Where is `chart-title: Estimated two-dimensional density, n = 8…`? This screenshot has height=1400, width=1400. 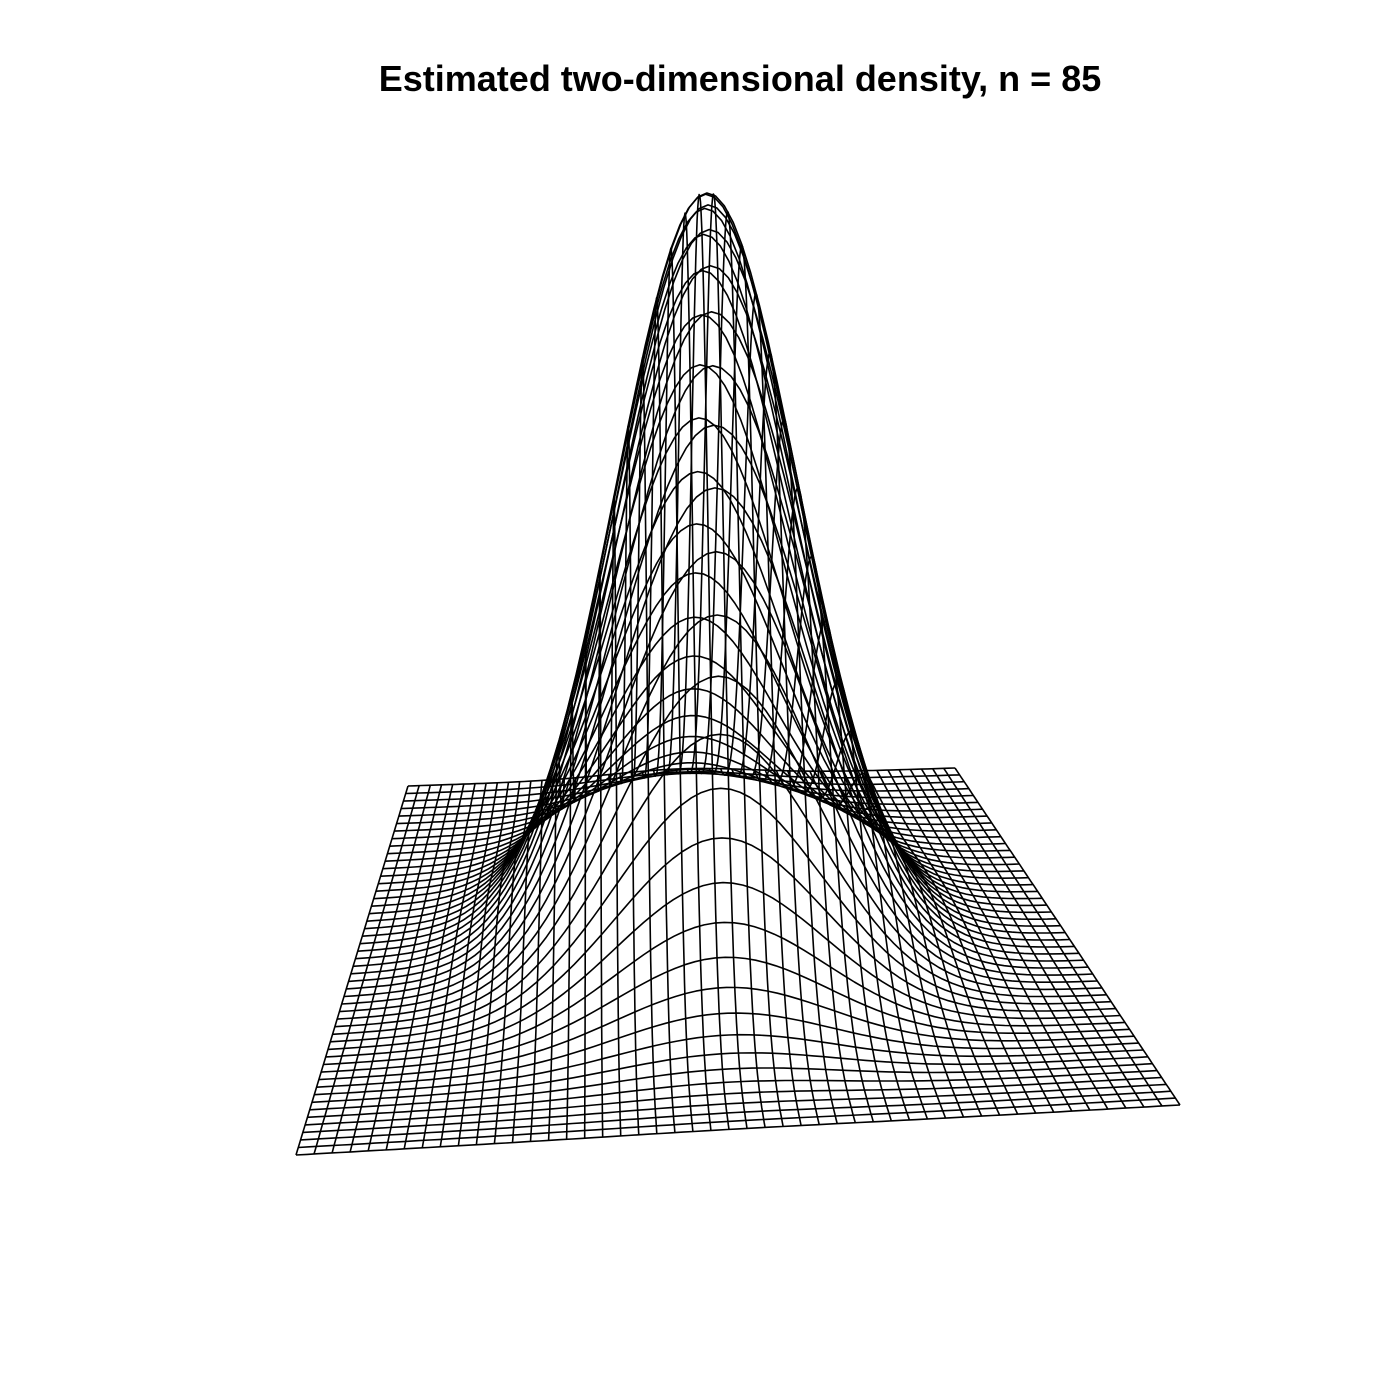
chart-title: Estimated two-dimensional density, n = 8… is located at coordinates (740, 78).